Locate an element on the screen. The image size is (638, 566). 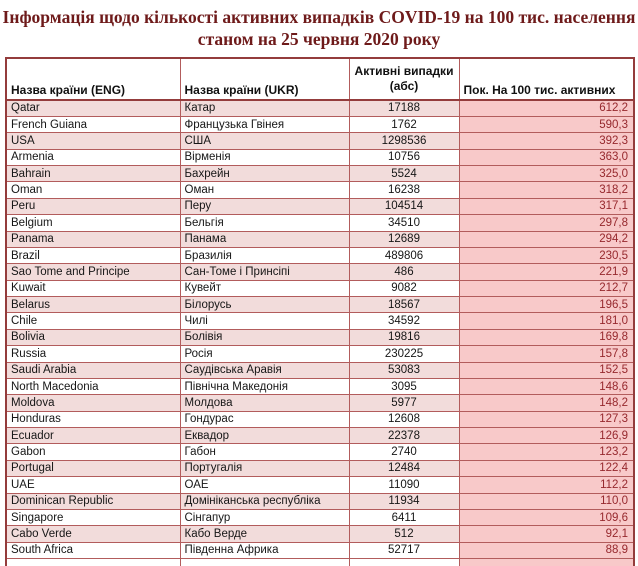
cell-country-ukr: Бельгія is located at coordinates (264, 223).